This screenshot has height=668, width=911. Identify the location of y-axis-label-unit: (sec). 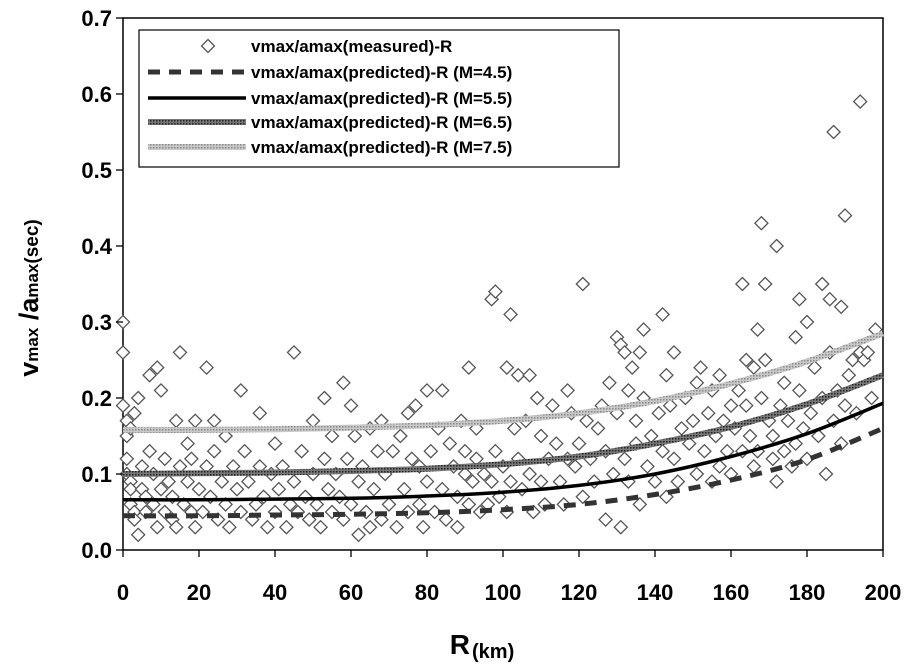
(32, 241).